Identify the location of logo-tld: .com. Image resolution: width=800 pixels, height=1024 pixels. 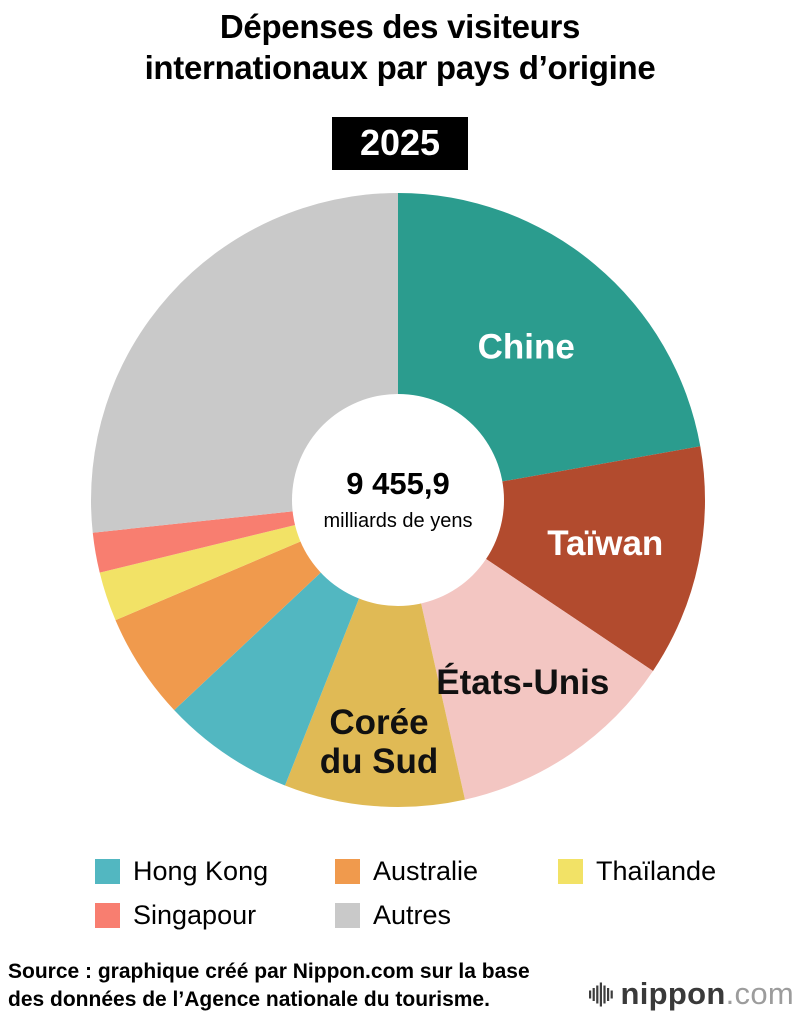
(759, 993).